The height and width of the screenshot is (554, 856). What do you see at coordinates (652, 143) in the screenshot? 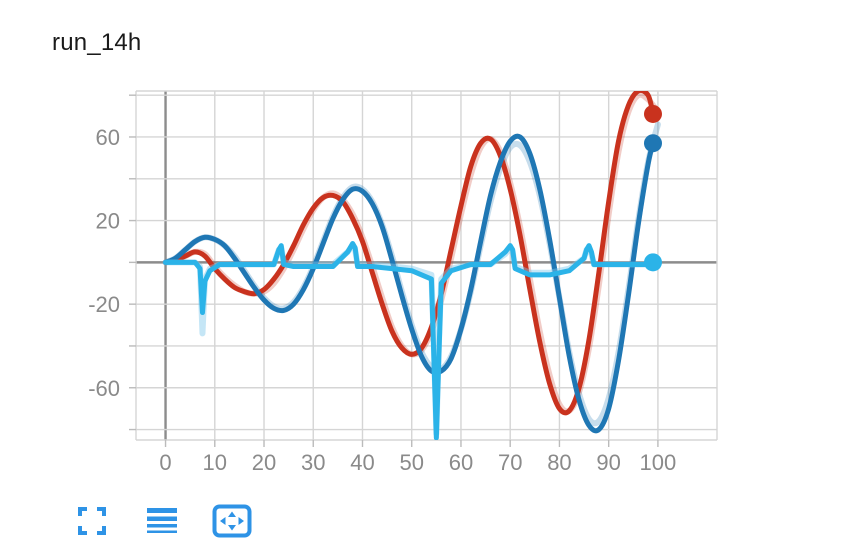
I see `end-marker-blue` at bounding box center [652, 143].